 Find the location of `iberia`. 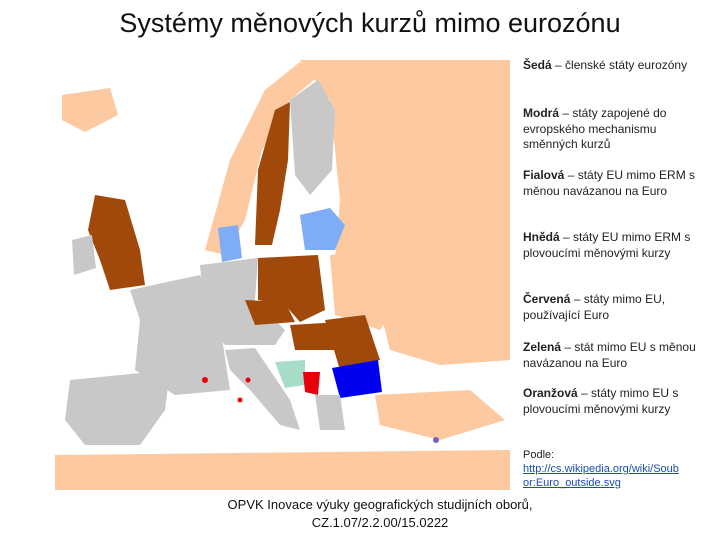

iberia is located at coordinates (117, 407).